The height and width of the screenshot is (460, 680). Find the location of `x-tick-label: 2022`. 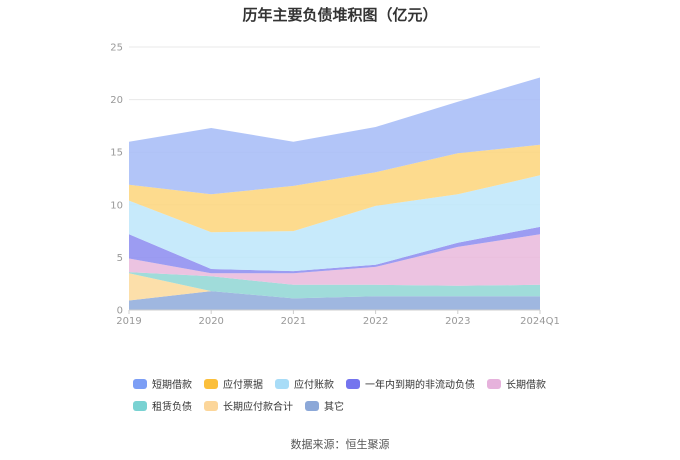

x-tick-label: 2022 is located at coordinates (375, 321).